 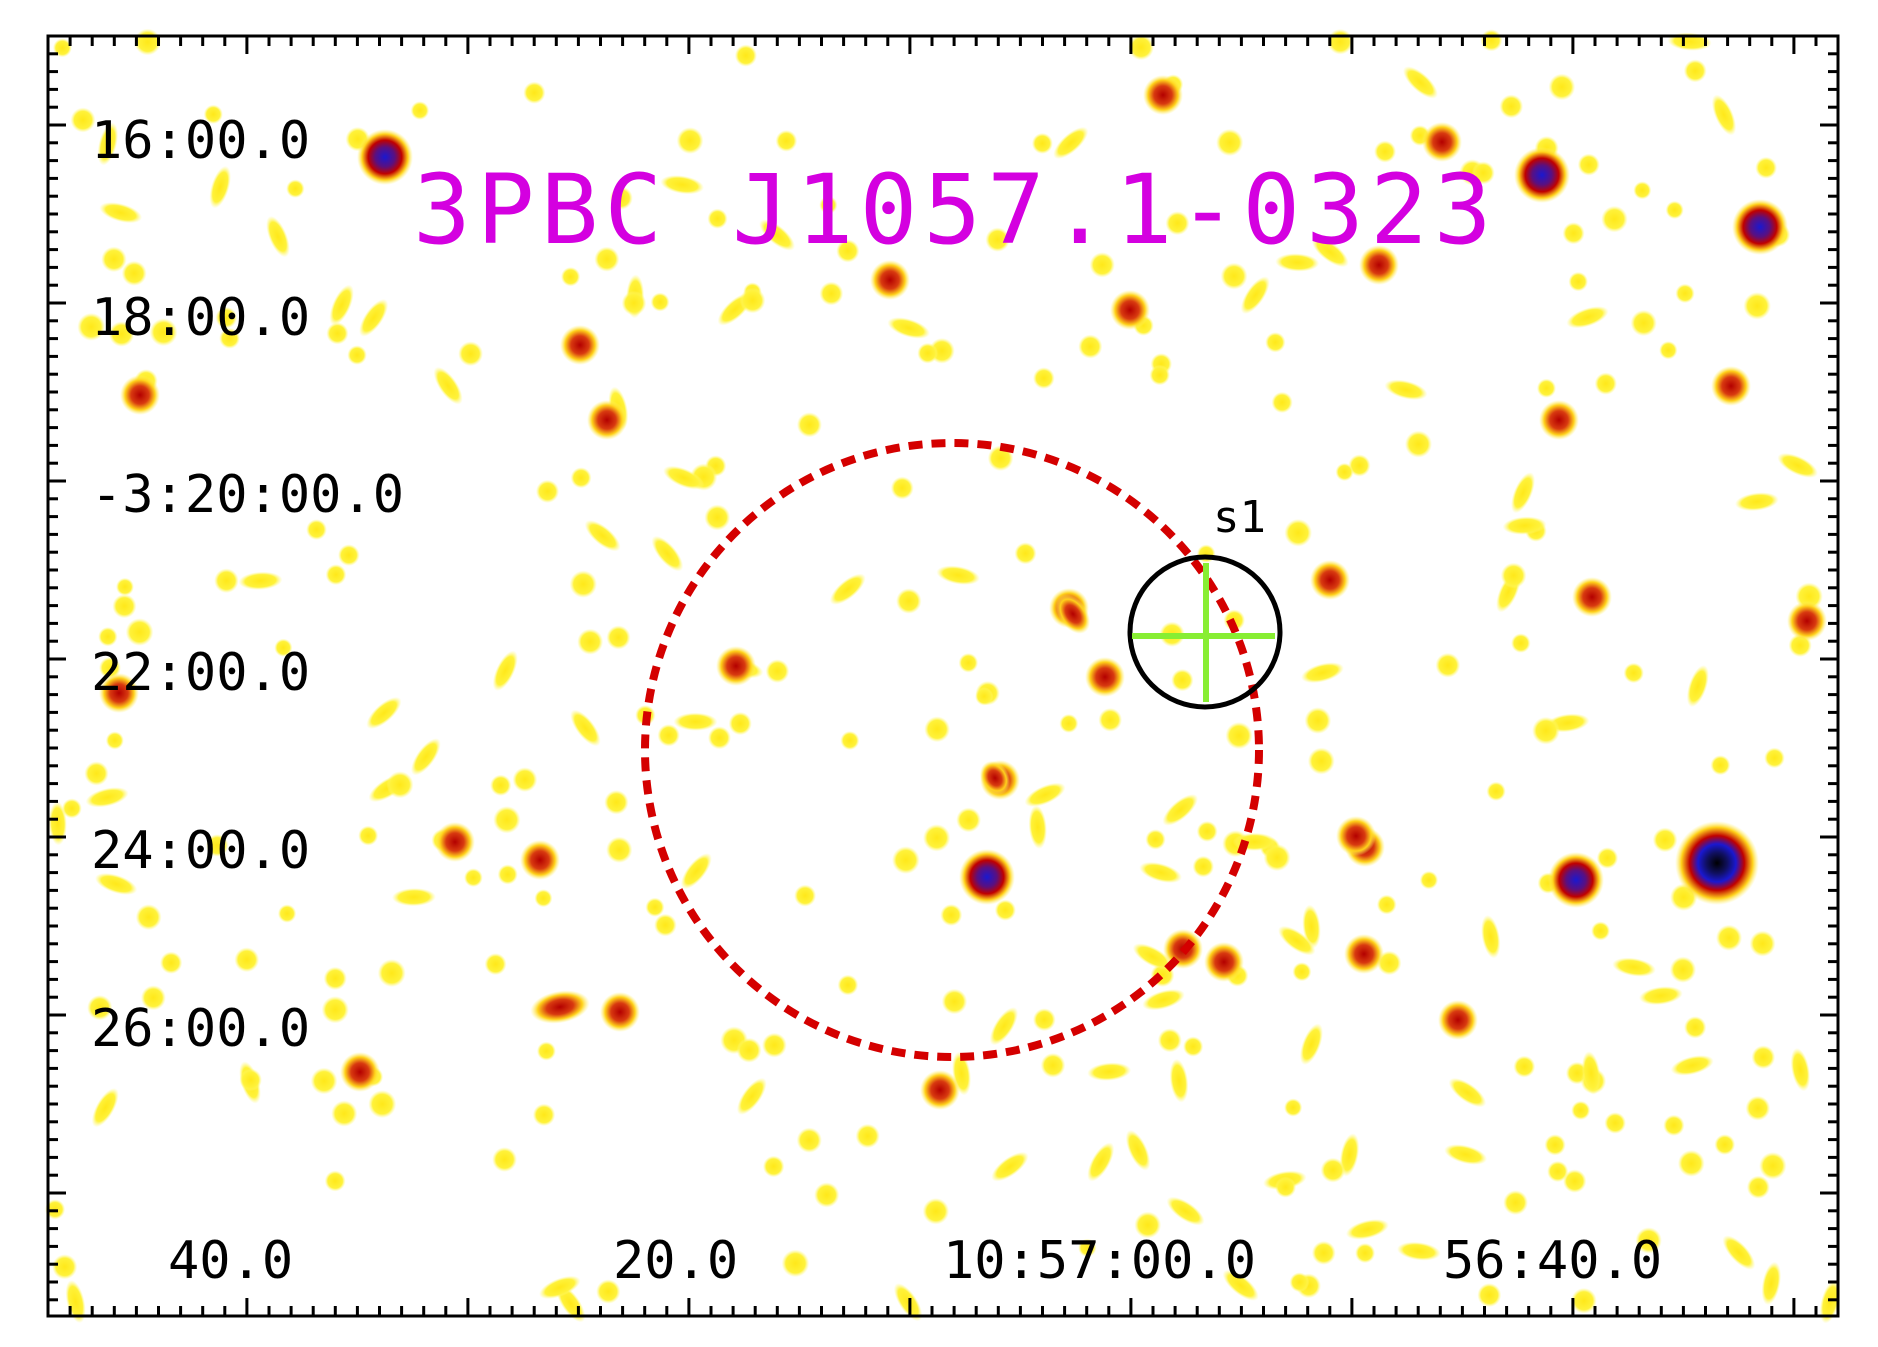 I want to click on image-title: 3PBC J1057.1-0323, so click(x=955, y=210).